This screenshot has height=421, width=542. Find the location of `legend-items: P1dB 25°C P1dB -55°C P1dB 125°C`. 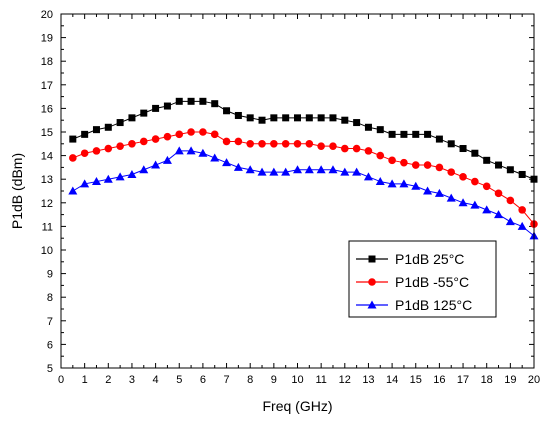

legend-items: P1dB 25°C P1dB -55°C P1dB 125°C is located at coordinates (414, 282).